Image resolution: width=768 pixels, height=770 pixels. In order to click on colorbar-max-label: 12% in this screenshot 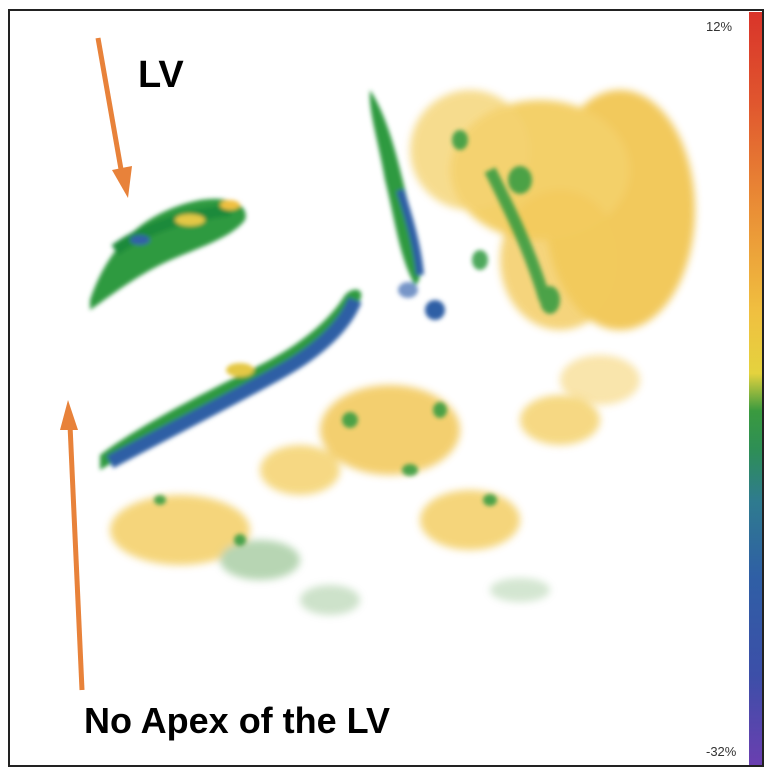, I will do `click(719, 26)`.